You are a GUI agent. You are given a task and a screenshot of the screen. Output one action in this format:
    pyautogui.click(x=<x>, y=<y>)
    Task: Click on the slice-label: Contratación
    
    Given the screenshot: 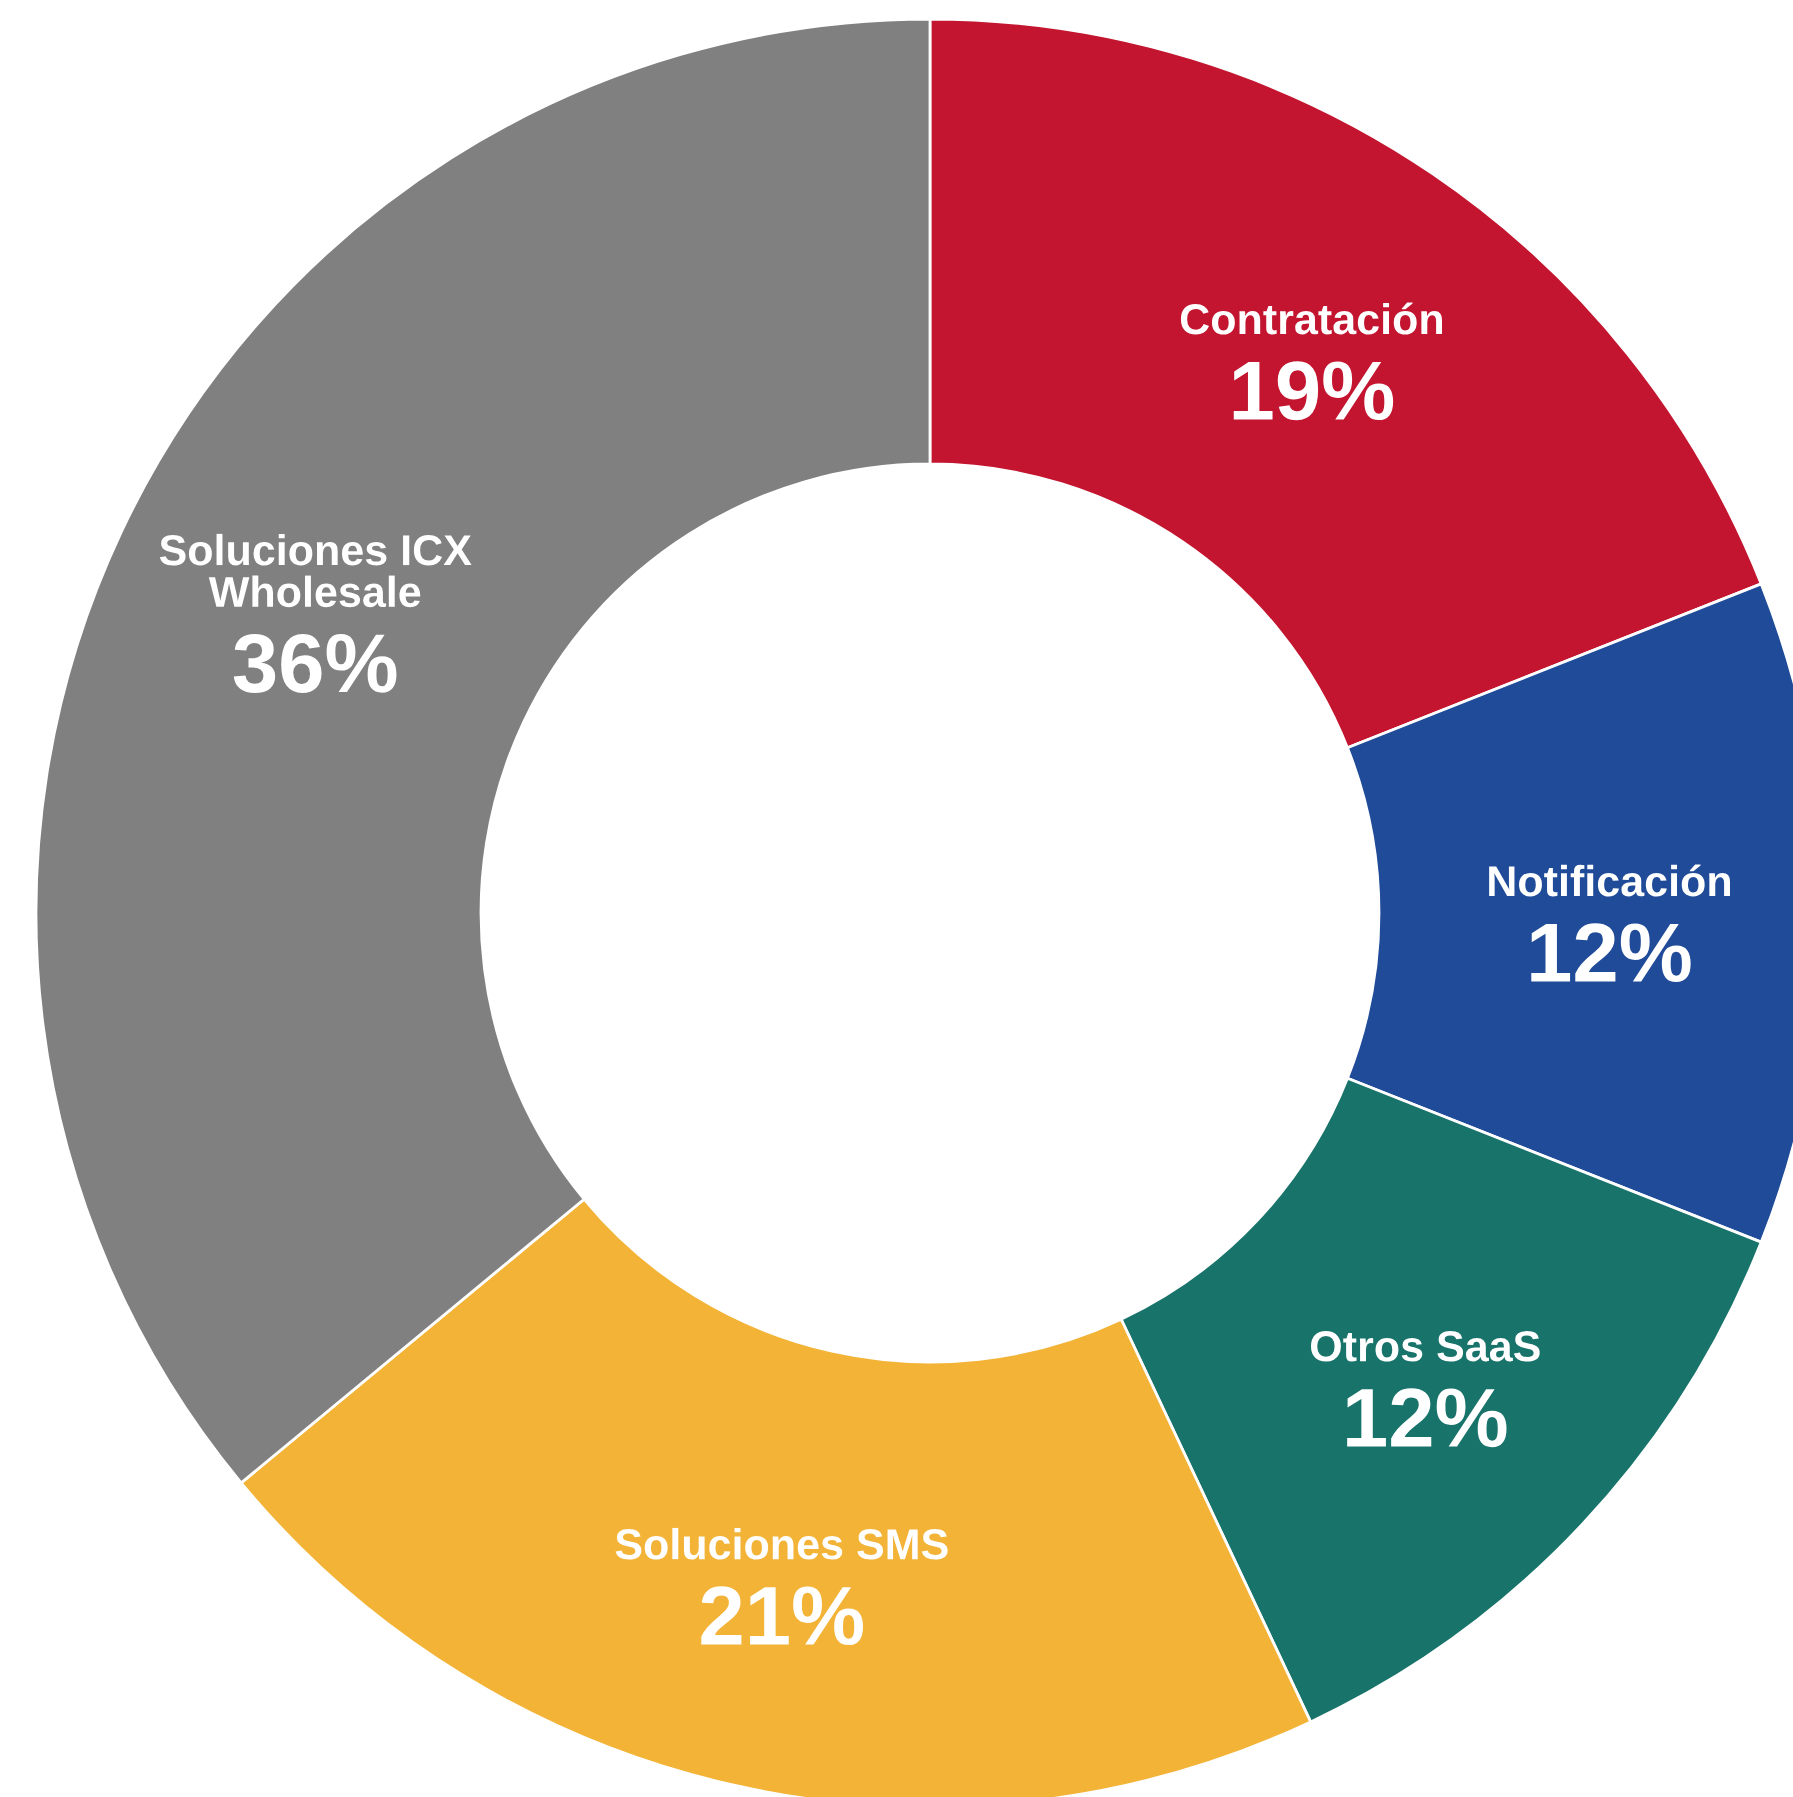 What is the action you would take?
    pyautogui.click(x=1311, y=318)
    